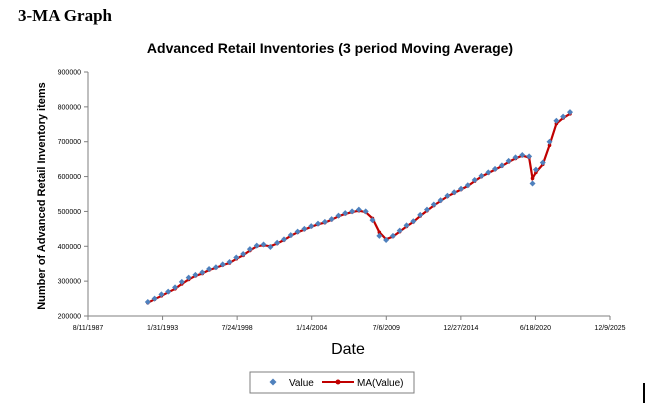  What do you see at coordinates (69, 107) in the screenshot?
I see `y-tick-label: 800000` at bounding box center [69, 107].